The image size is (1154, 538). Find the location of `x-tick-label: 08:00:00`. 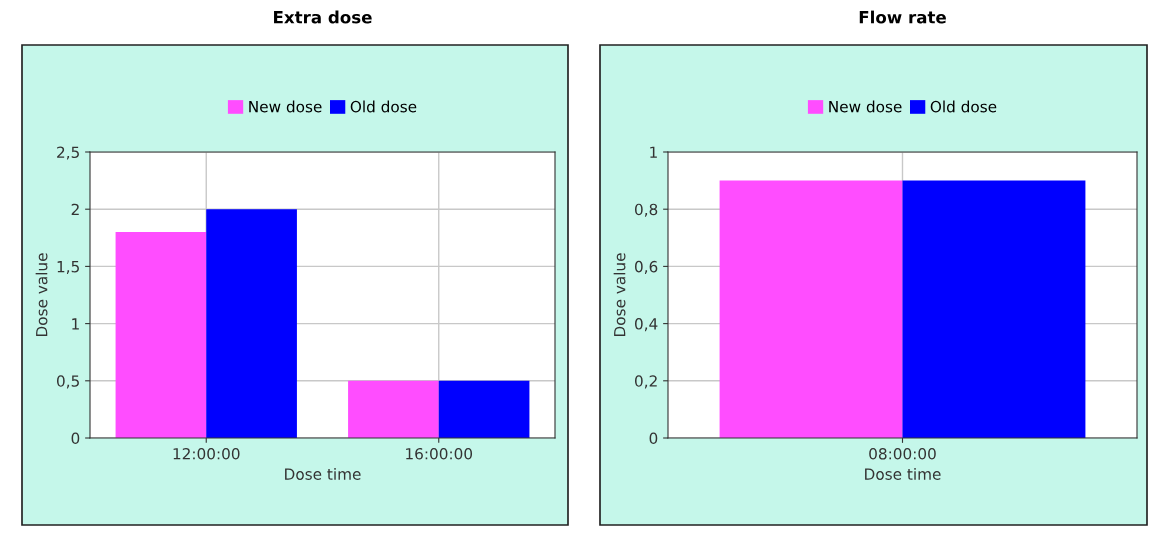

x-tick-label: 08:00:00 is located at coordinates (902, 453).